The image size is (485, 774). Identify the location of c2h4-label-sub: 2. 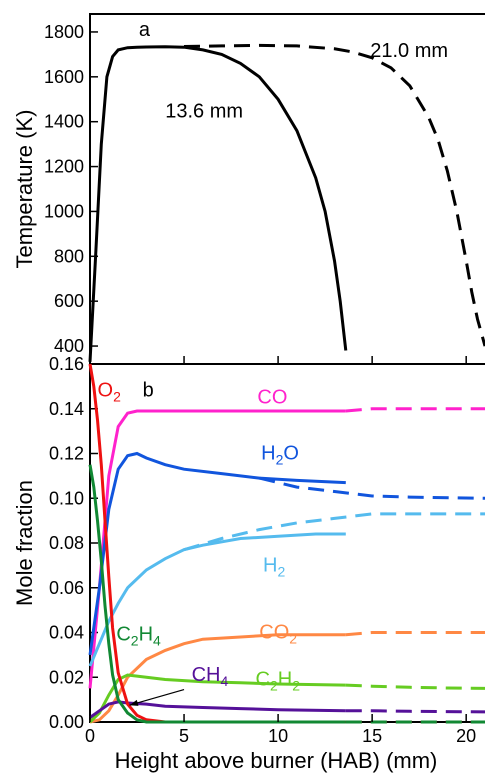
(135, 641).